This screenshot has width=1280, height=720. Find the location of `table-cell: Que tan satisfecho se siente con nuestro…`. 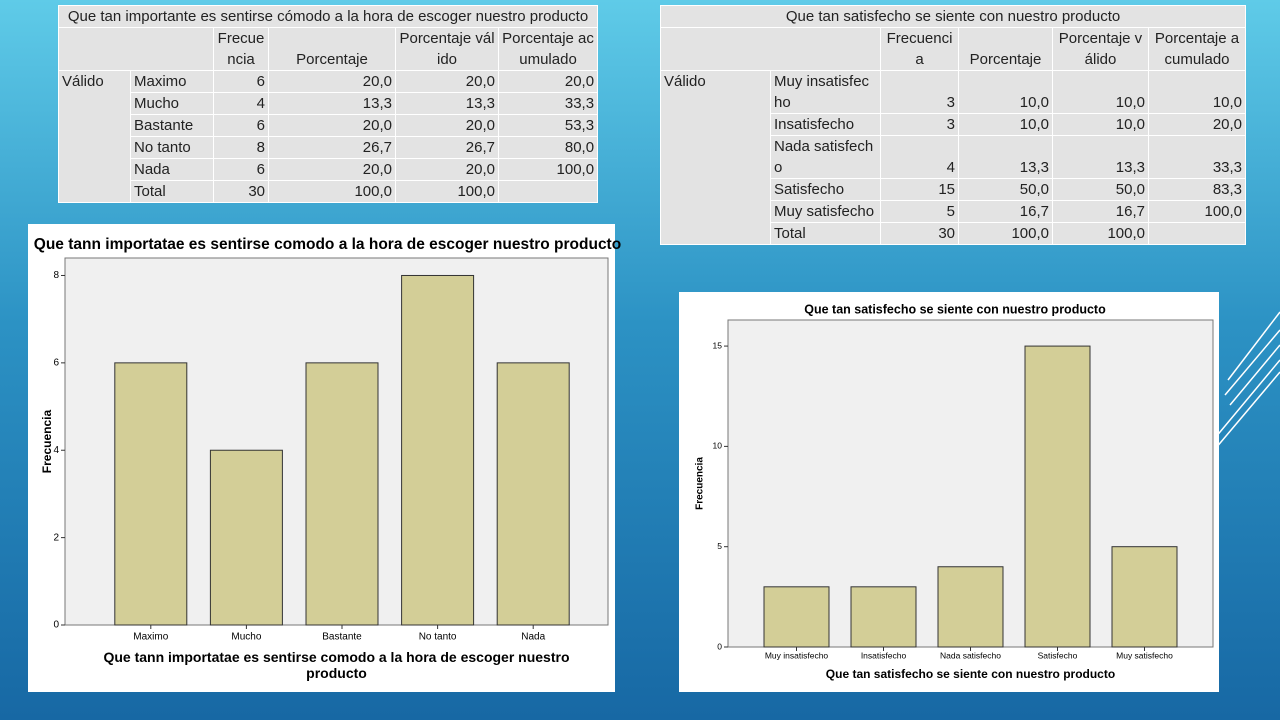

table-cell: Que tan satisfecho se siente con nuestro… is located at coordinates (953, 16).